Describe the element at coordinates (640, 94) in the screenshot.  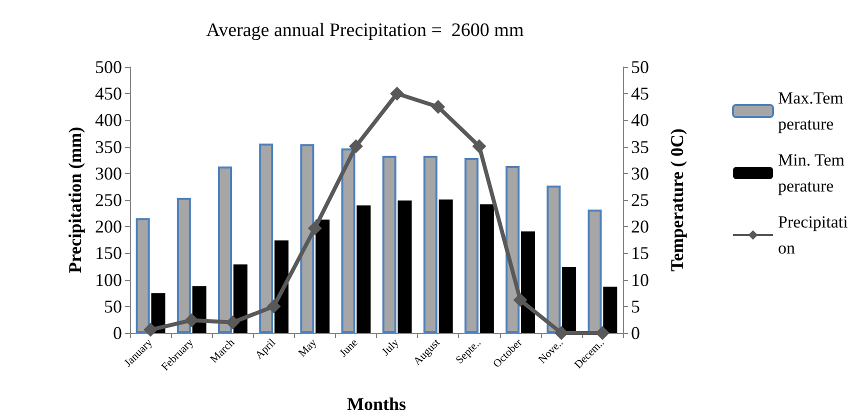
I see `y2-tick-label: 45` at that location.